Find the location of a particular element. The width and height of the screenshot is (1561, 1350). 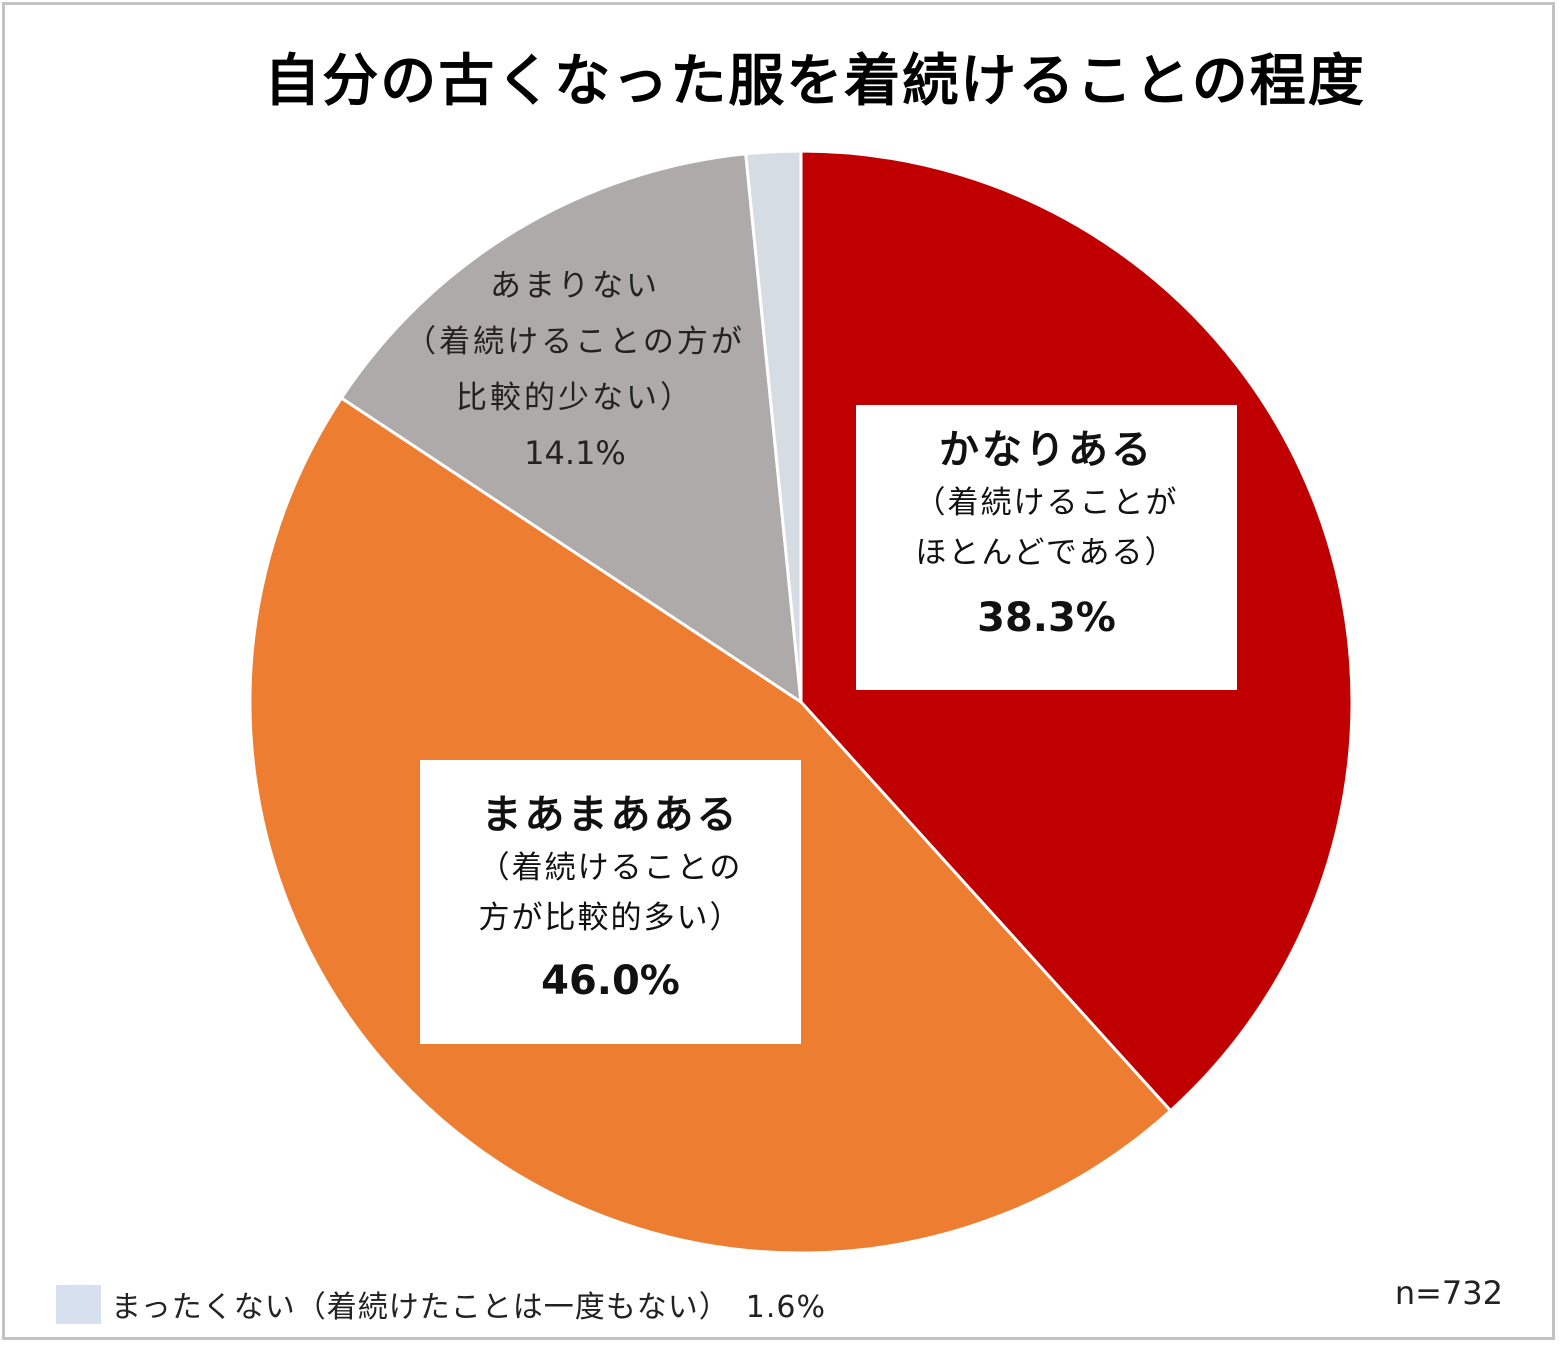

chart-title: 自分の古くなった服を着続けることの程度 is located at coordinates (815, 81).